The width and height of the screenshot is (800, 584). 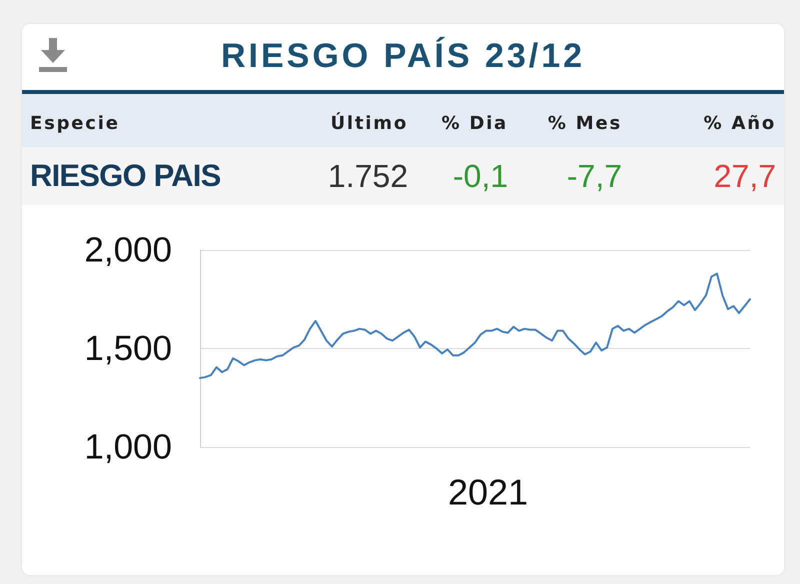 I want to click on category-label: Último, so click(x=369, y=123).